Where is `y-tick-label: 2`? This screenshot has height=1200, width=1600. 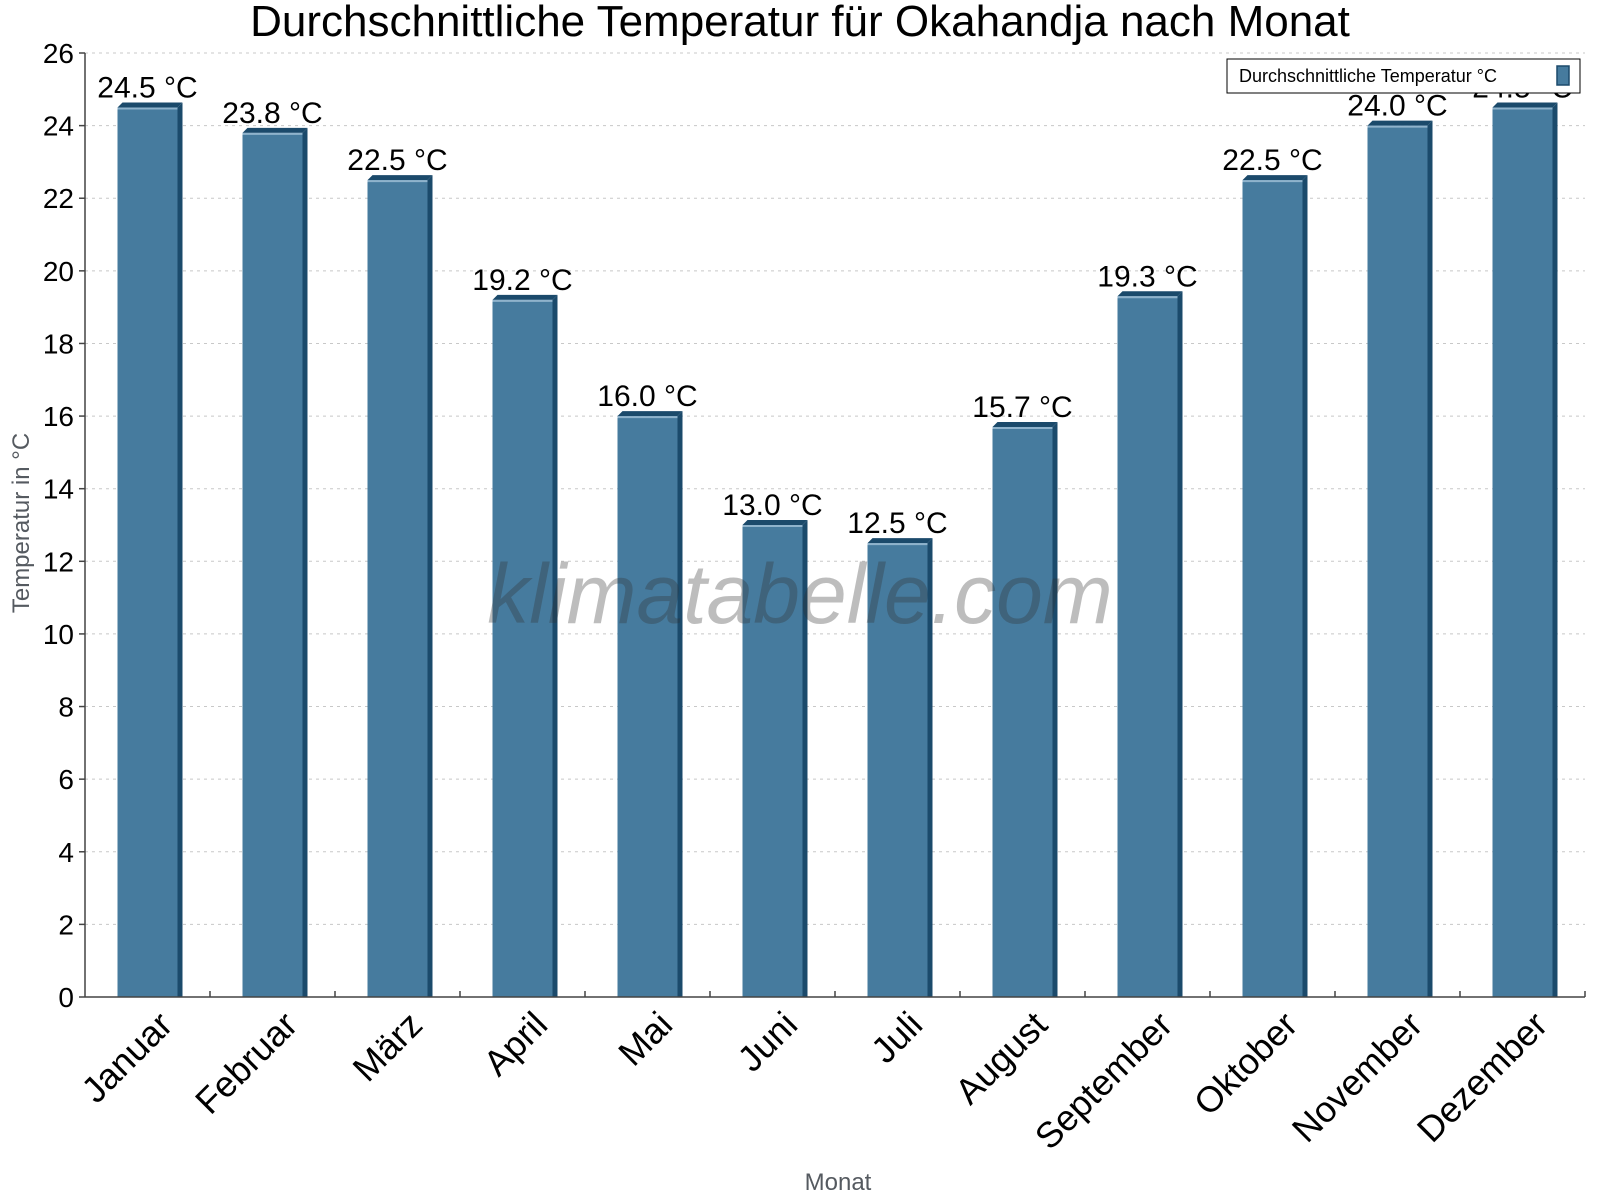 y-tick-label: 2 is located at coordinates (66, 924).